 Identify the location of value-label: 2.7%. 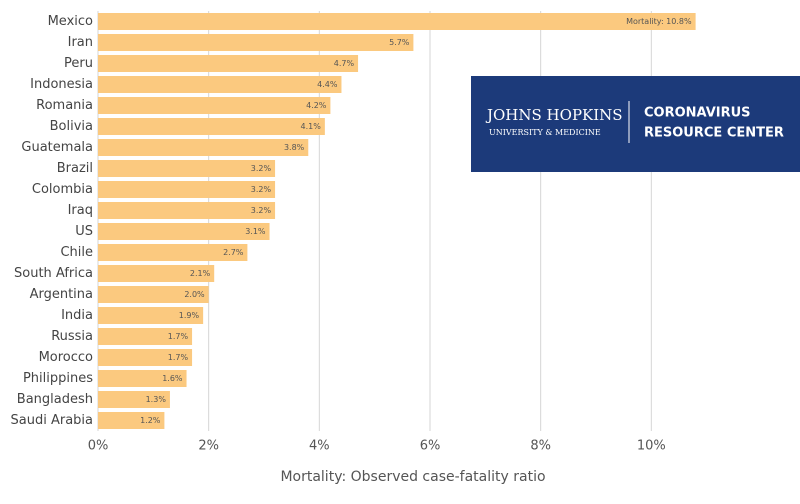
(233, 252).